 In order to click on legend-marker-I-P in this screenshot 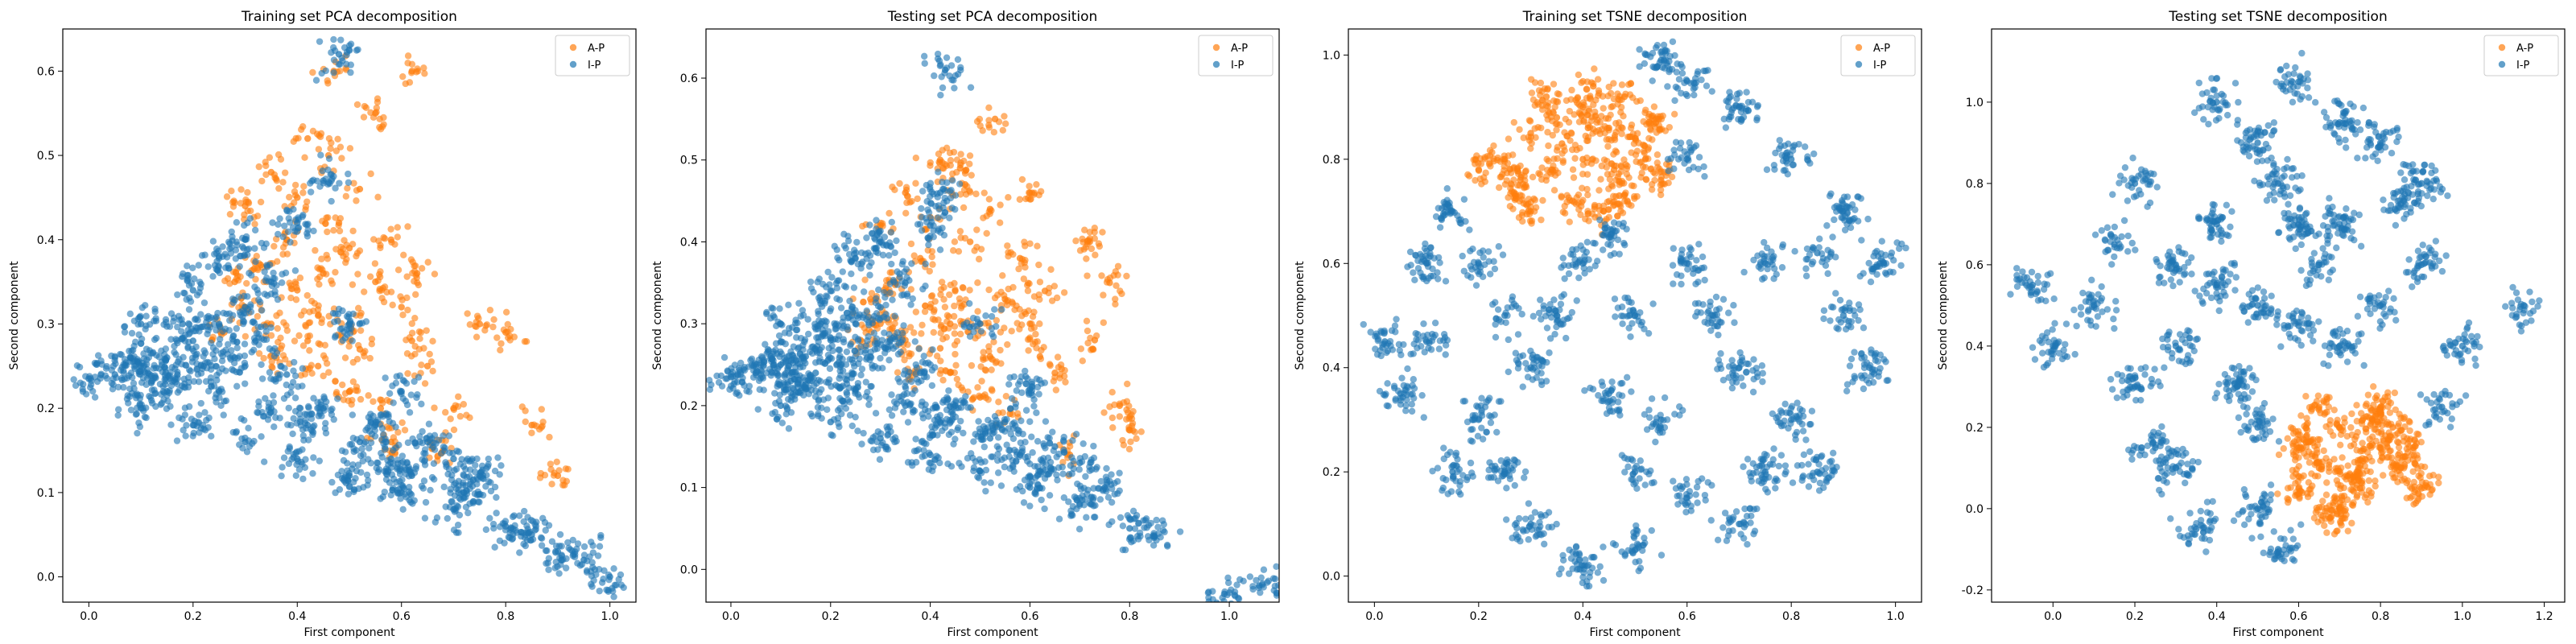, I will do `click(1216, 64)`.